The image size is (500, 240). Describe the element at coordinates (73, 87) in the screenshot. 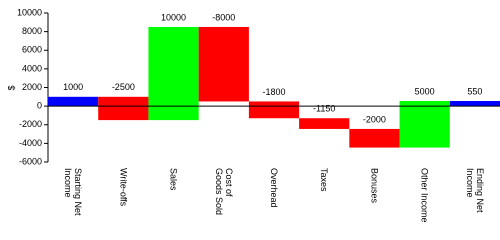

I see `value-label: 1000` at that location.